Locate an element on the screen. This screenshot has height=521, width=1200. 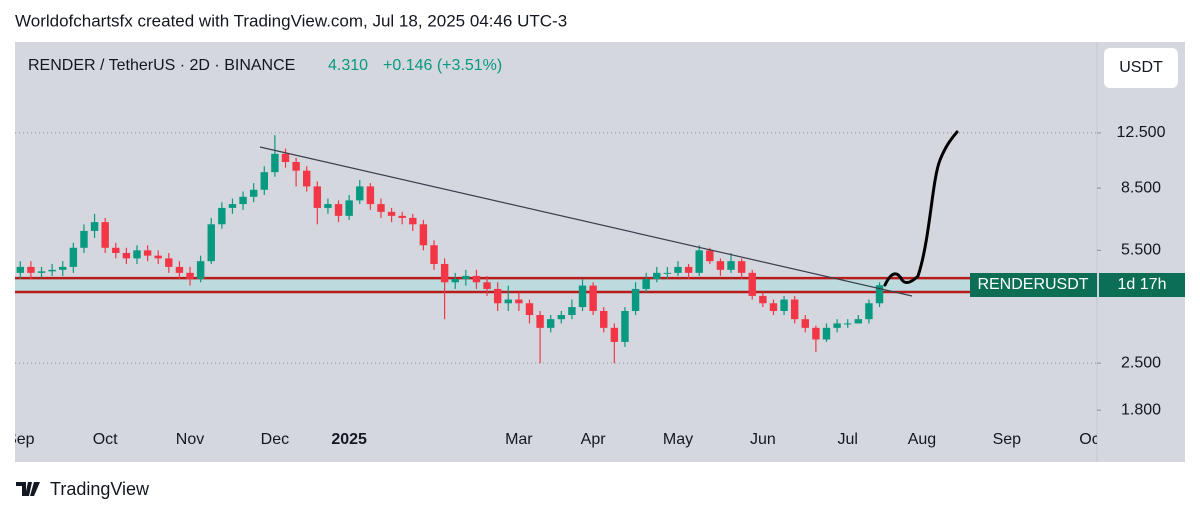
legend-price: 4.310 is located at coordinates (348, 65).